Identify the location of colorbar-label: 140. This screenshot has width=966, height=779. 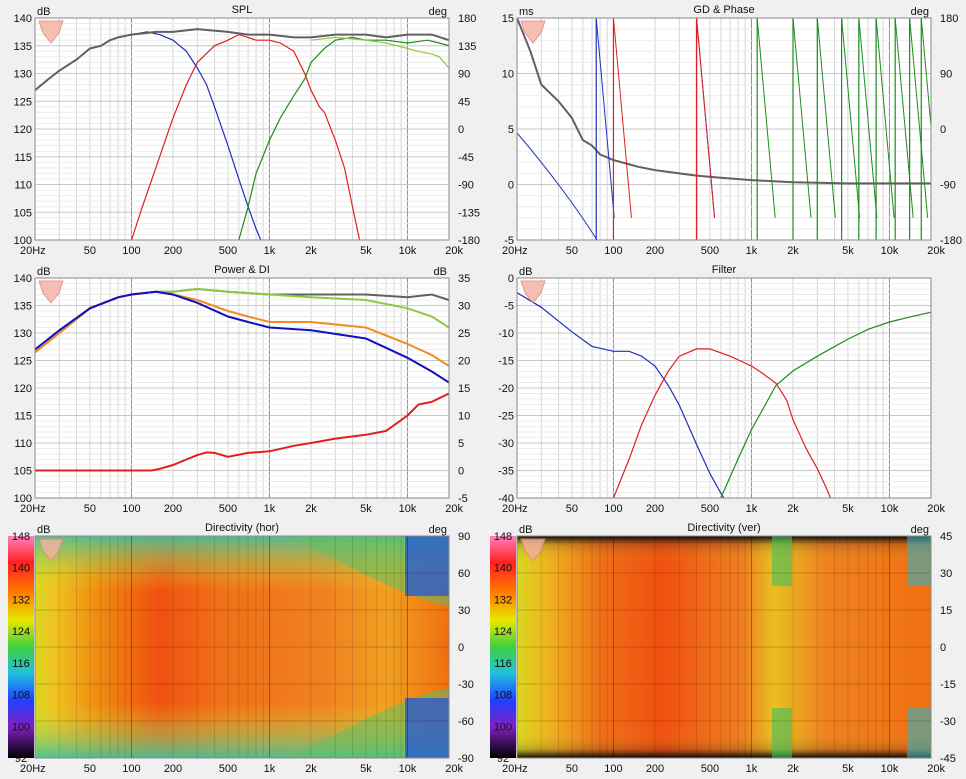
(21, 569).